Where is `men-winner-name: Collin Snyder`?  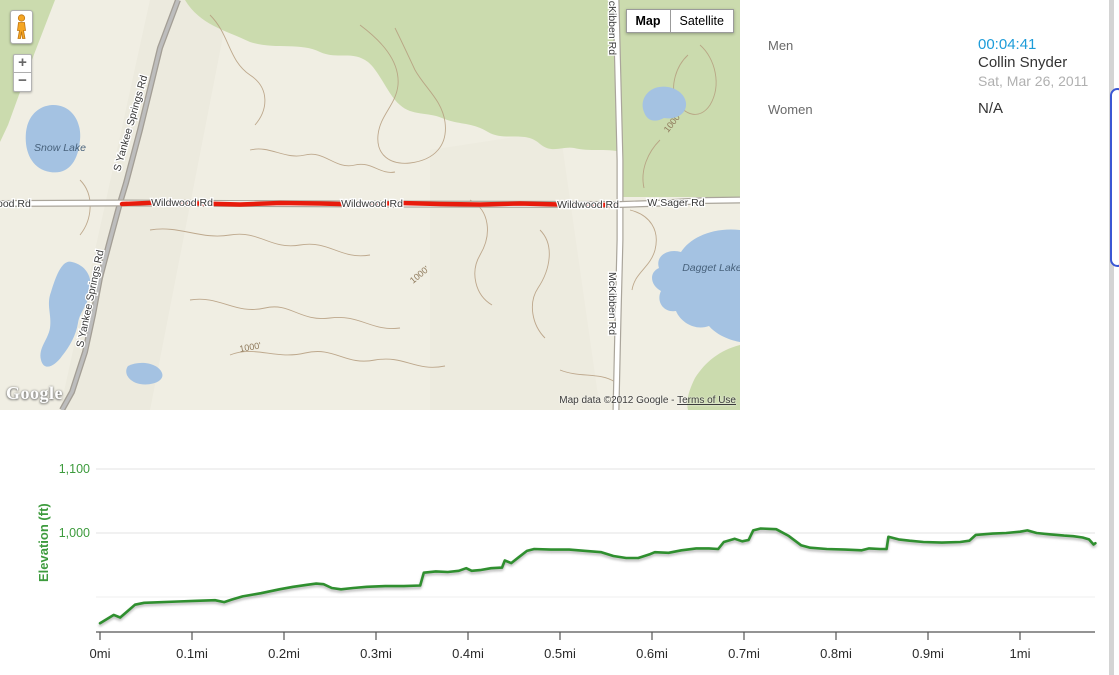 men-winner-name: Collin Snyder is located at coordinates (1023, 62).